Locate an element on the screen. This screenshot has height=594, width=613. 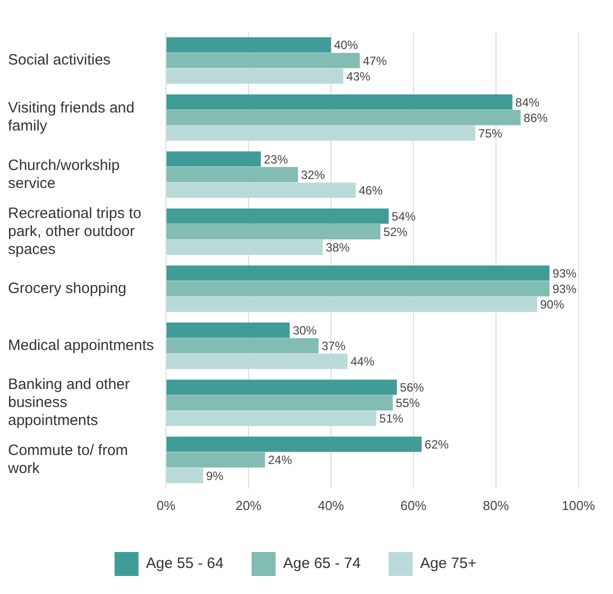
y-tick-label: Banking and other business appointments is located at coordinates (69, 402).